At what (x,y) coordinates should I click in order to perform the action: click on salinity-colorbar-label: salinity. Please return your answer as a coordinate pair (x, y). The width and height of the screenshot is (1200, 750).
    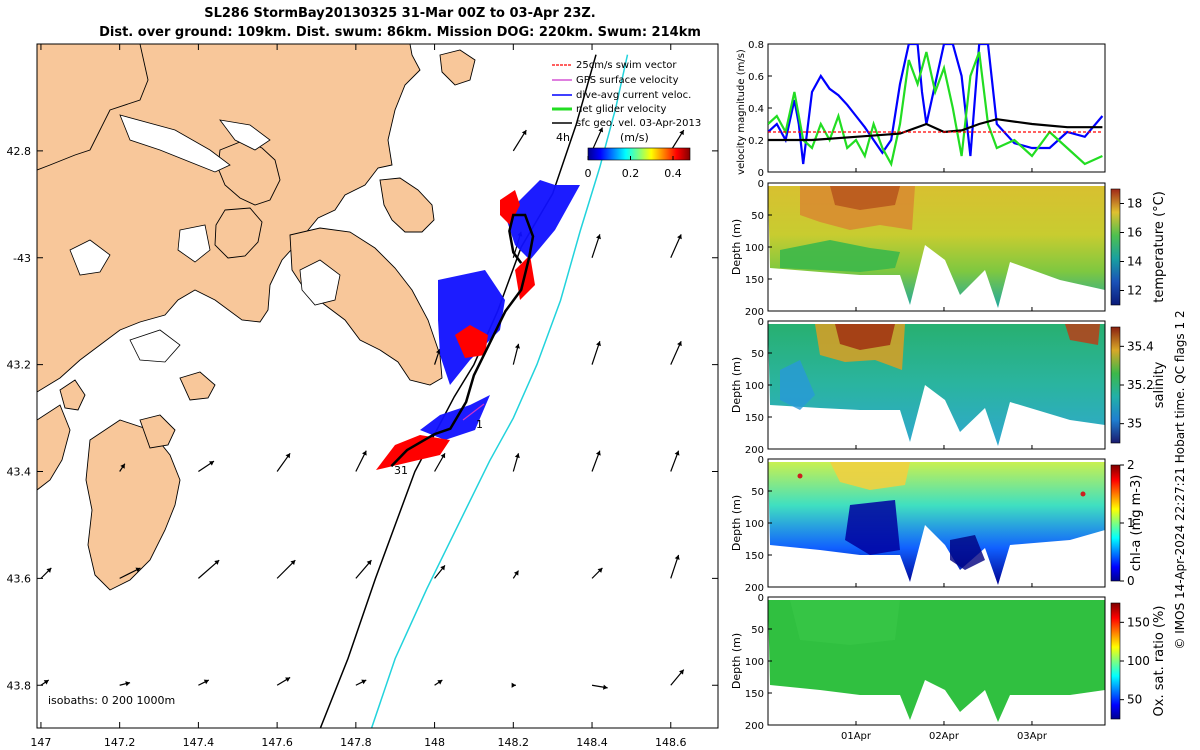
    Looking at the image, I should click on (1159, 384).